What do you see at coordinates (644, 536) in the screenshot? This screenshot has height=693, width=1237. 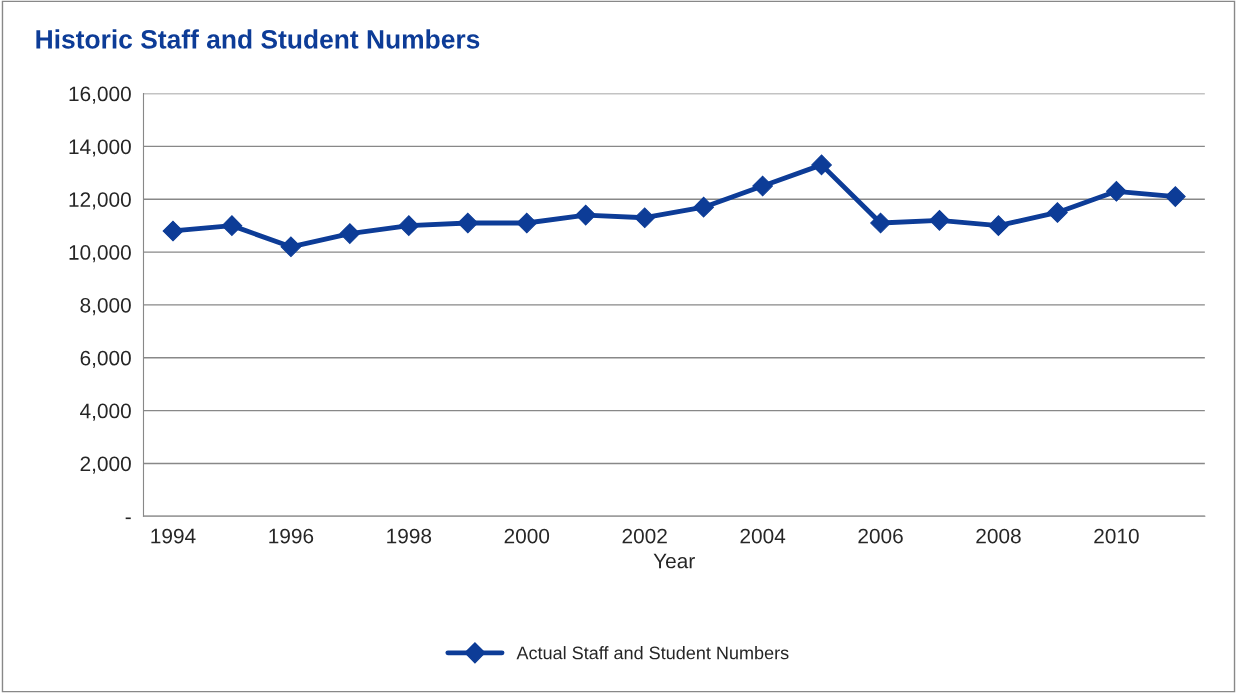 I see `x-tick-label: 2002` at bounding box center [644, 536].